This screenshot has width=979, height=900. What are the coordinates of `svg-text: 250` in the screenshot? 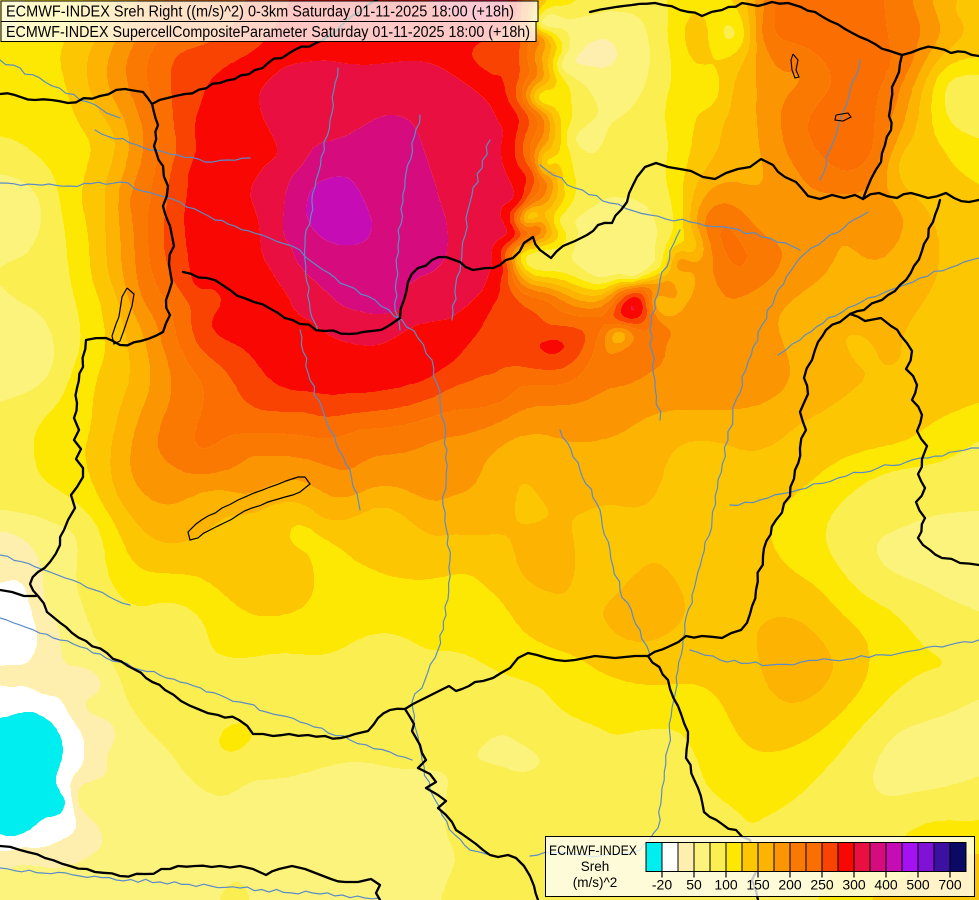 It's located at (822, 885).